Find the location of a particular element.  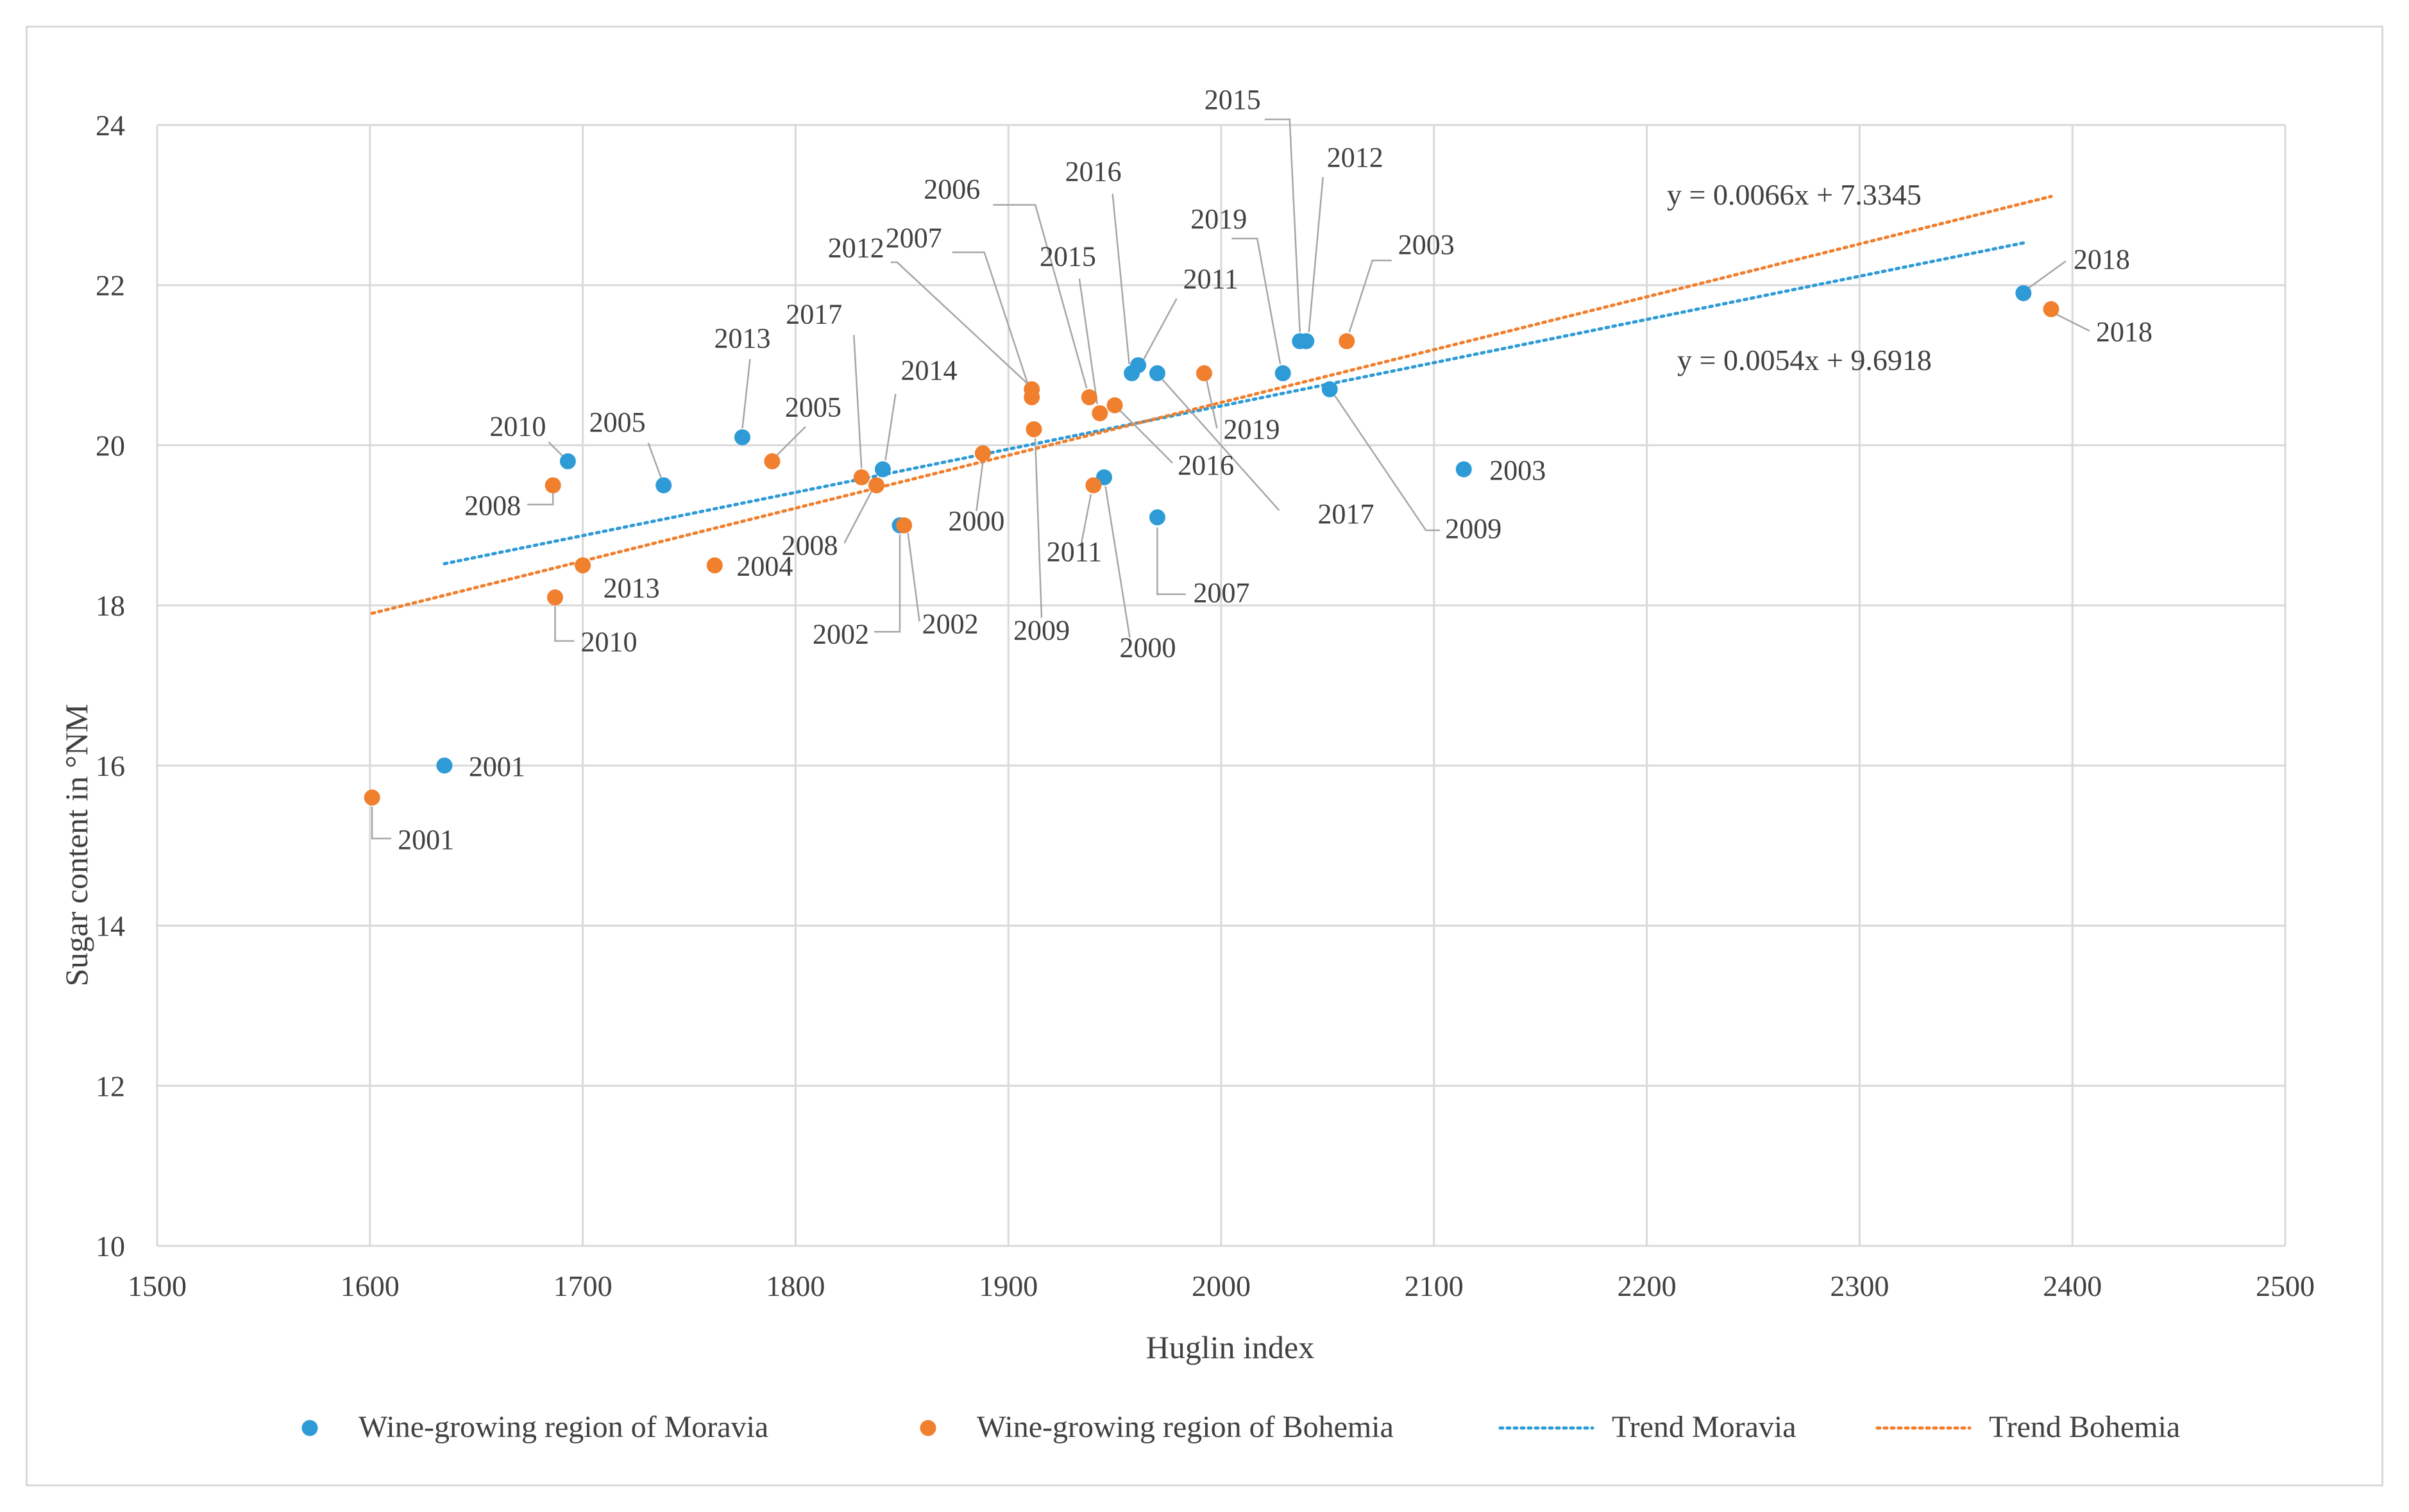

legend-label: Trend Moravia is located at coordinates (1704, 1427).